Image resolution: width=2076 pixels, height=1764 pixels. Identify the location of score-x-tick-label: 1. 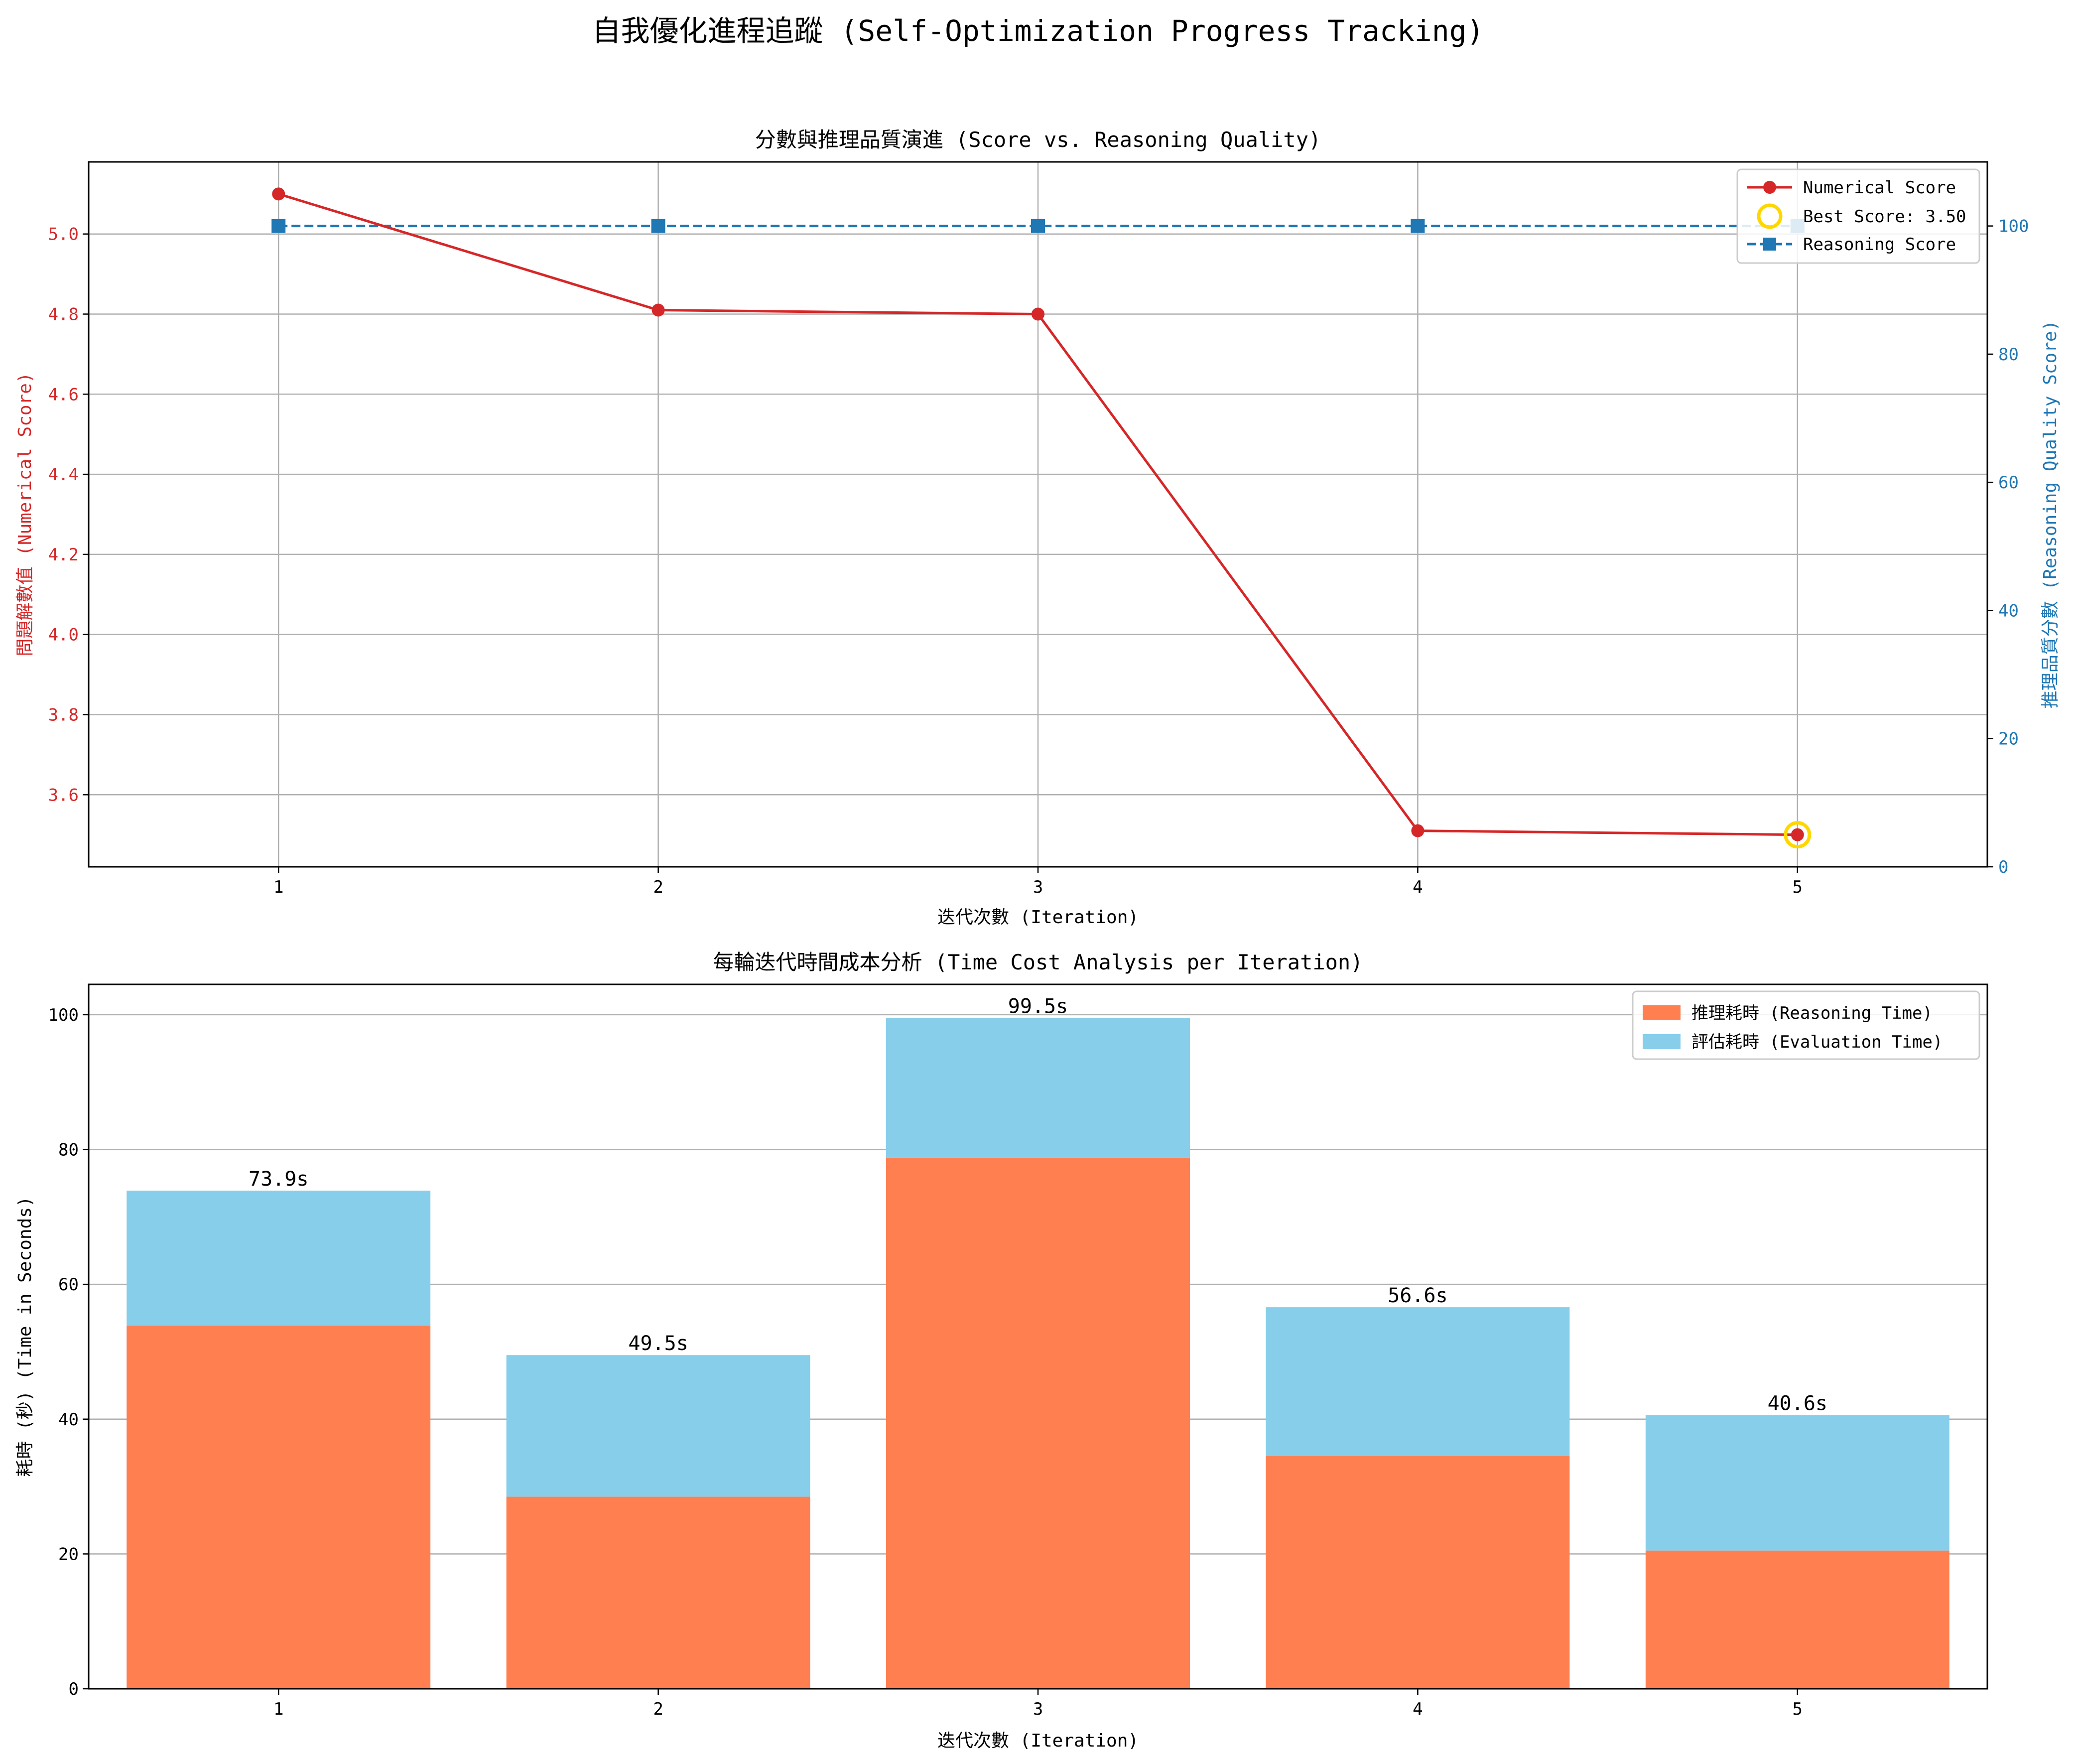
(278, 887).